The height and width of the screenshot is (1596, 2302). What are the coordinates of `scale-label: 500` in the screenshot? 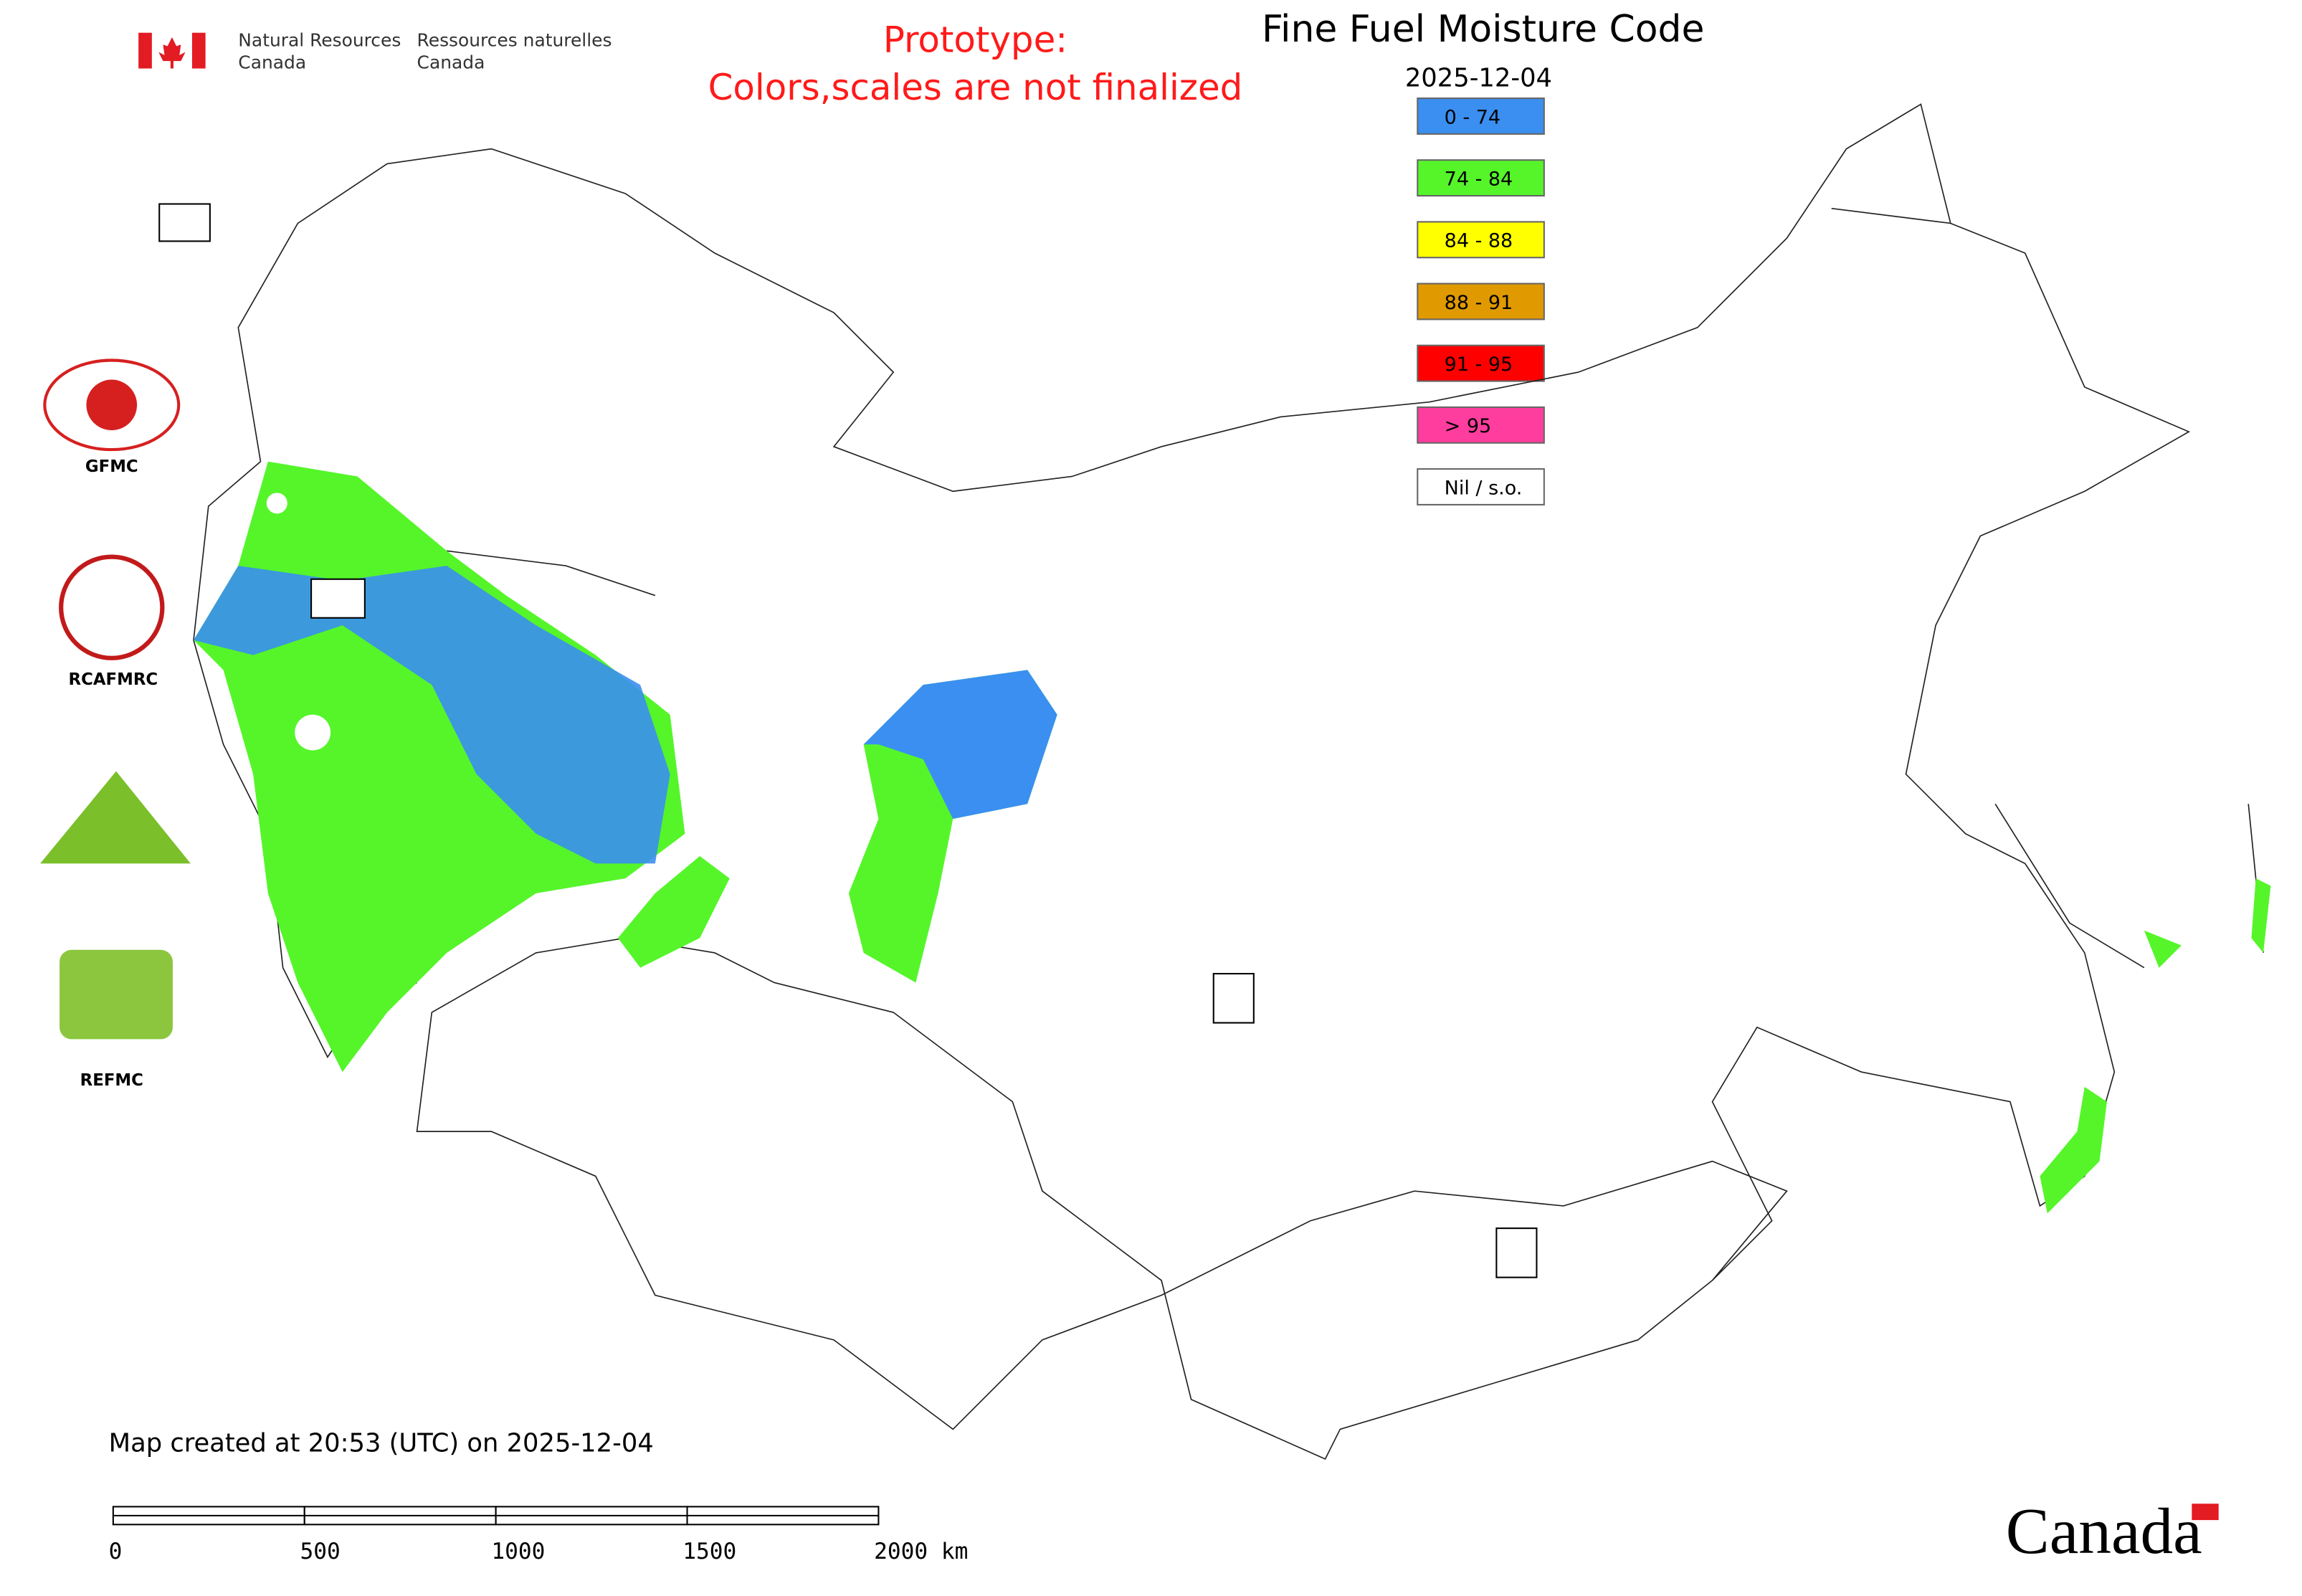 It's located at (321, 1551).